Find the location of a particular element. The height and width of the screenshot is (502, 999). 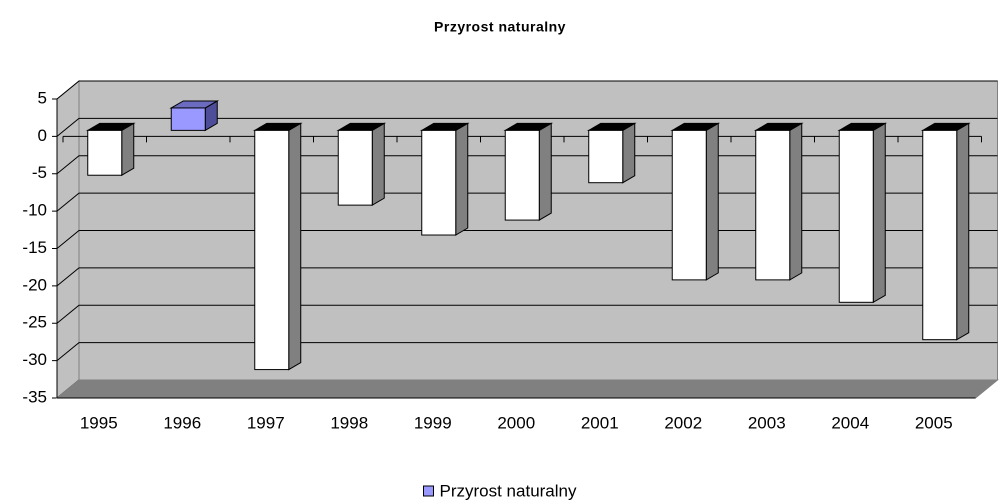

y-tick-label: -15 is located at coordinates (34, 247).